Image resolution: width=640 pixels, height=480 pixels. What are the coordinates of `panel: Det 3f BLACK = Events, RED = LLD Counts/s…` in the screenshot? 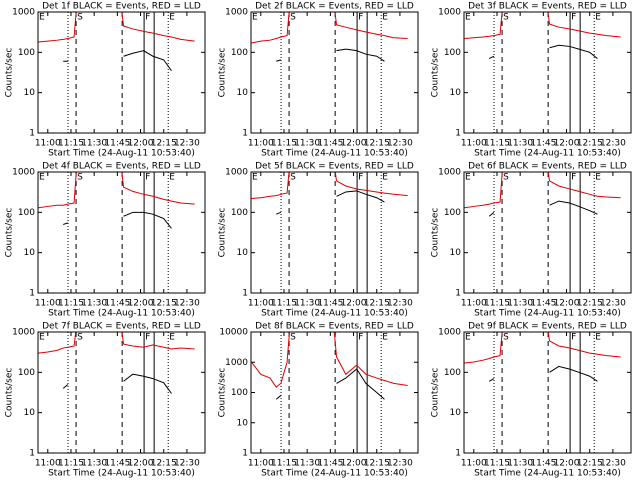 It's located at (531, 80).